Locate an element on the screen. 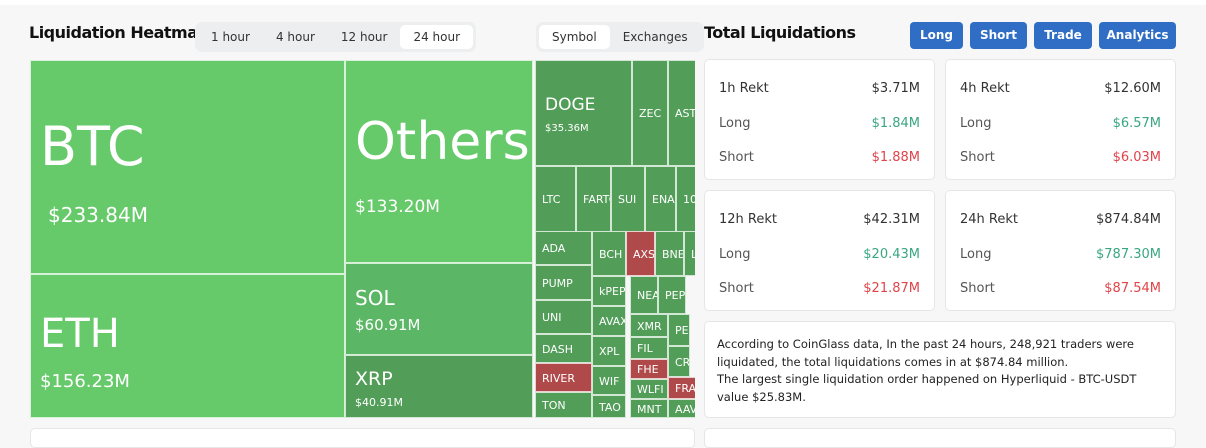 Image resolution: width=1206 pixels, height=448 pixels. treemap-cell-eth: ETH $156.23M is located at coordinates (187, 346).